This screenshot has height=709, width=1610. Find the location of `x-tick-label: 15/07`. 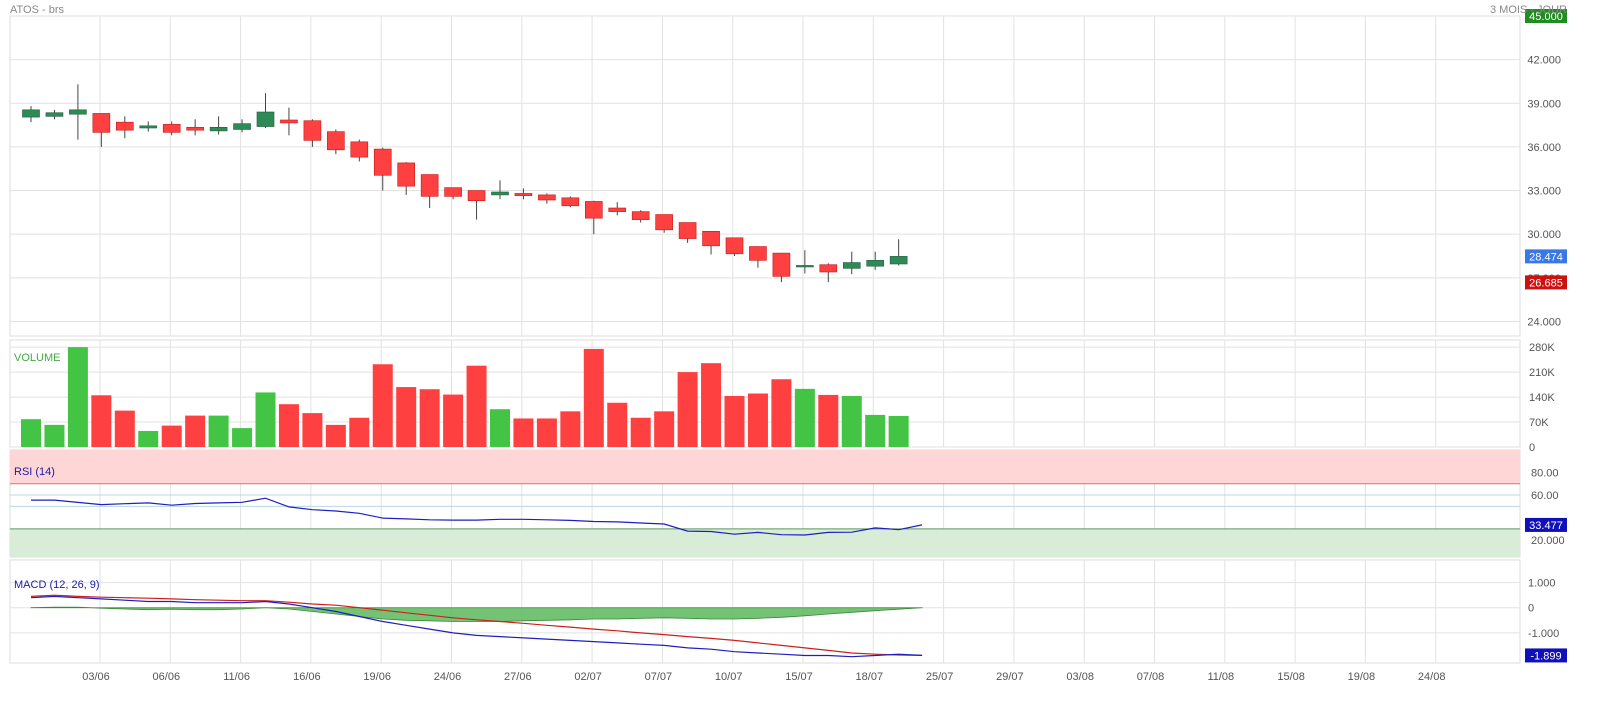

x-tick-label: 15/07 is located at coordinates (799, 677).